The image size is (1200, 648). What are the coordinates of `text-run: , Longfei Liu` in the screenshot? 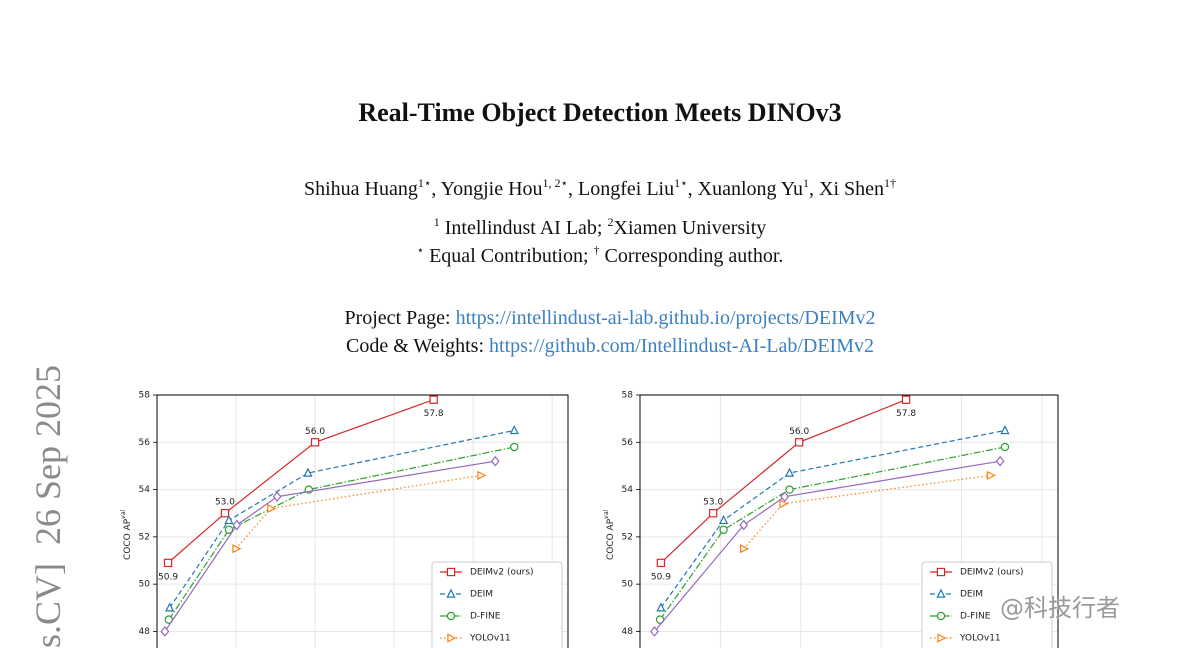 It's located at (621, 189).